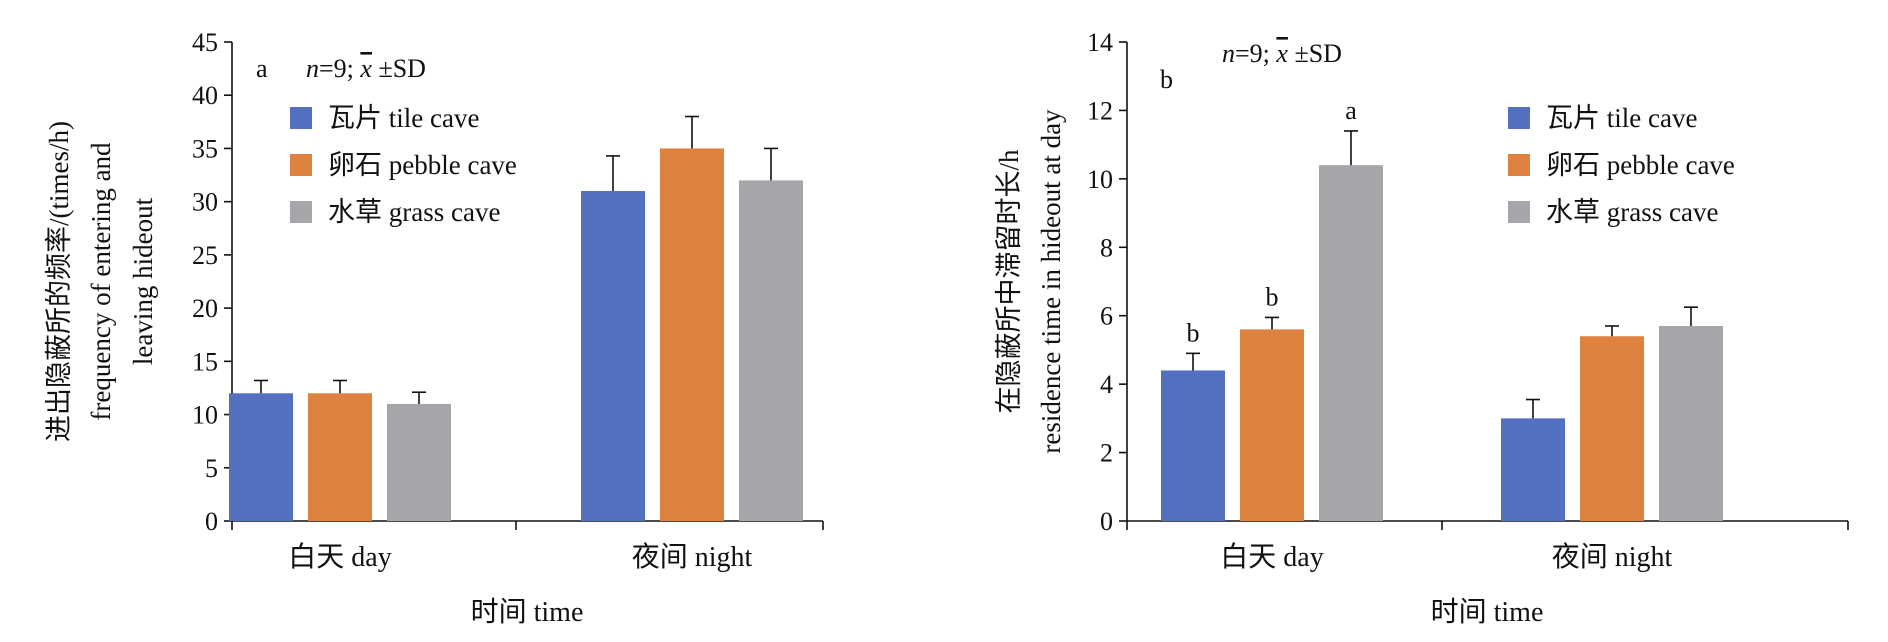 The image size is (1888, 642). I want to click on y-axis-label: 进出隐蔽所的频率/(times/h), so click(59, 281).